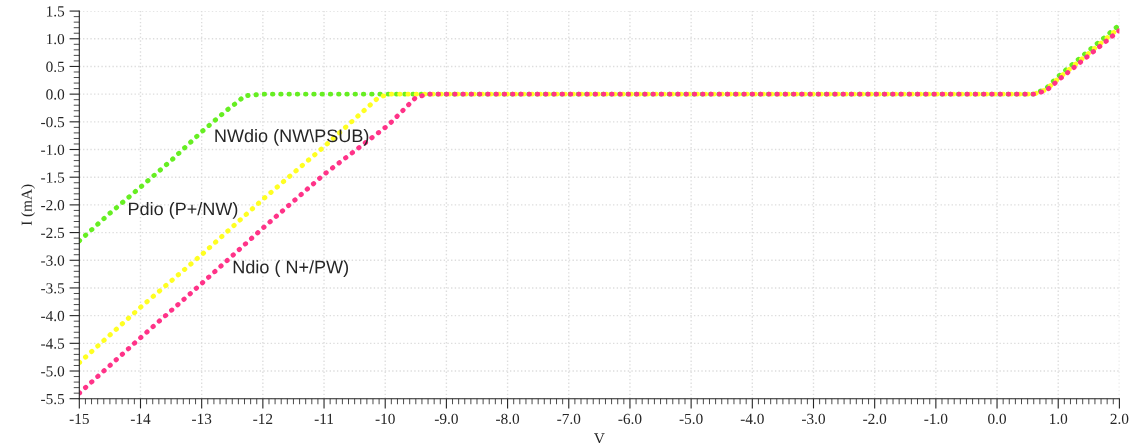  What do you see at coordinates (936, 419) in the screenshot?
I see `x-tick-label: -1.0` at bounding box center [936, 419].